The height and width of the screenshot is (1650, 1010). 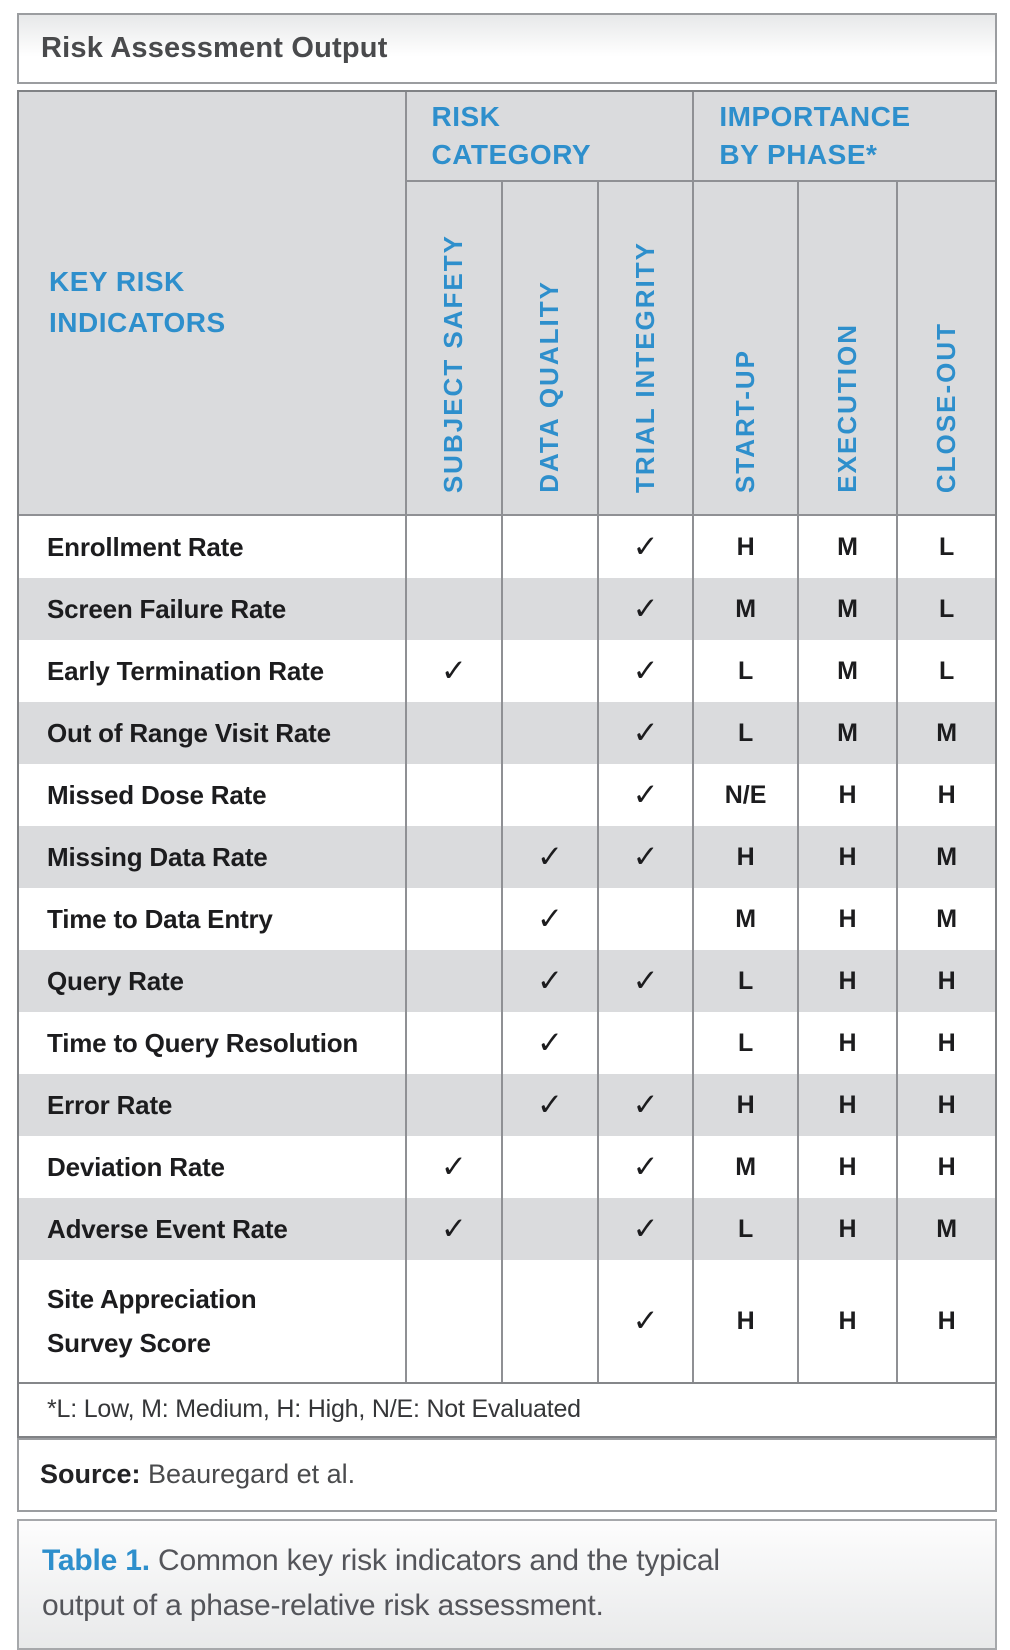 I want to click on table-row: Time to Data Entry ✓ M H M, so click(x=507, y=919).